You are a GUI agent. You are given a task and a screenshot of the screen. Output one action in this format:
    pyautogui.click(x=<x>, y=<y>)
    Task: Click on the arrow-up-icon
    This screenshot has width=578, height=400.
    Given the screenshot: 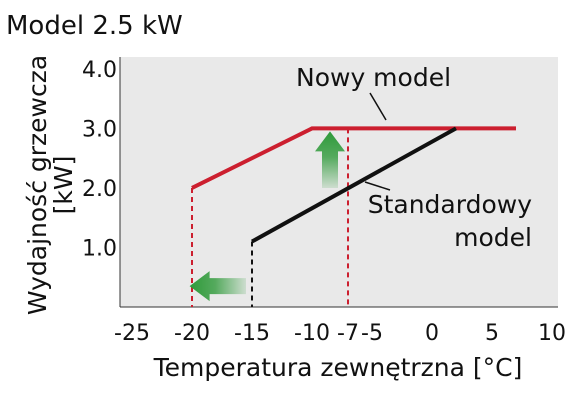 What is the action you would take?
    pyautogui.click(x=330, y=159)
    